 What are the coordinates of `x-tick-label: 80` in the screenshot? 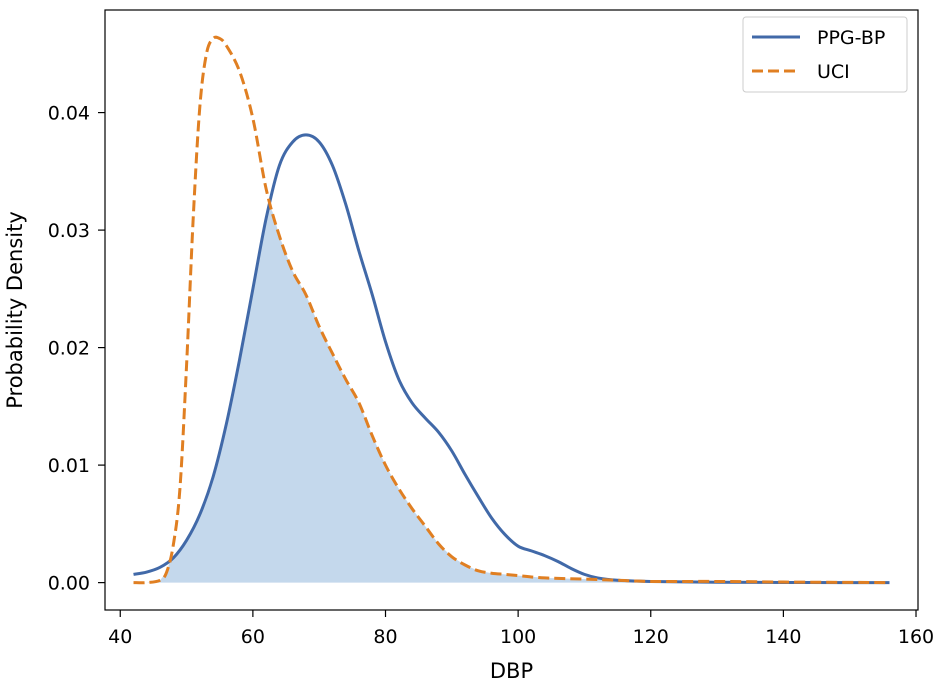 It's located at (385, 637).